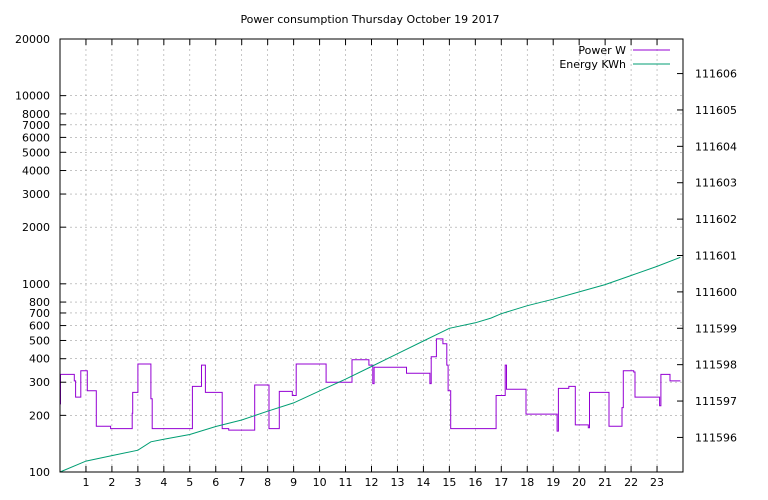  What do you see at coordinates (716, 74) in the screenshot?
I see `y-right-tick-label: 111606` at bounding box center [716, 74].